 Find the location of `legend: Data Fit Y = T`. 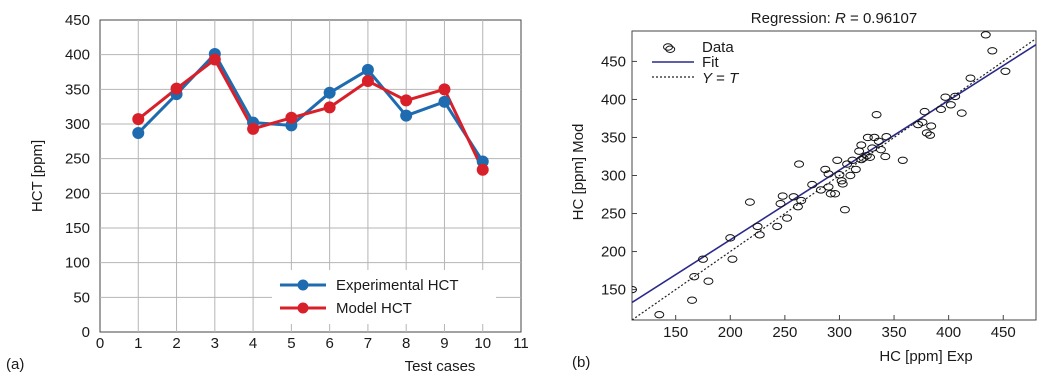

legend: Data Fit Y = T is located at coordinates (696, 63).